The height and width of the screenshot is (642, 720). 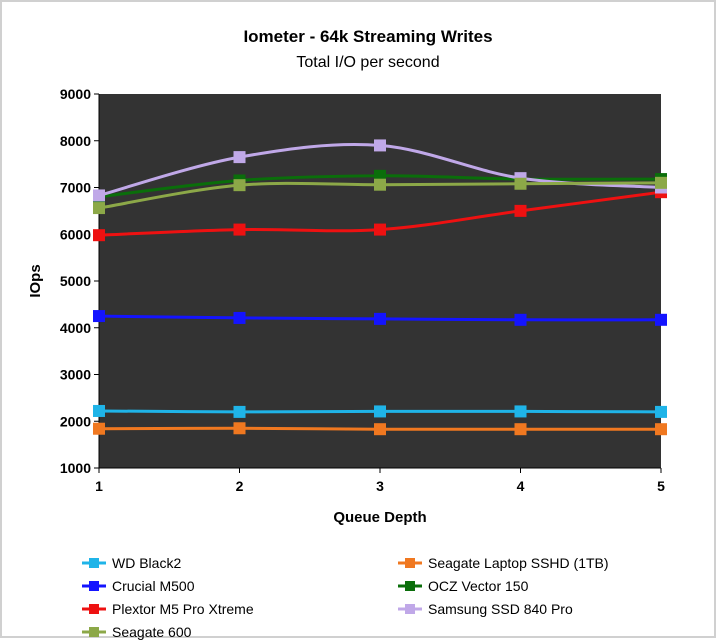 I want to click on y-axis-title: IOps, so click(x=35, y=280).